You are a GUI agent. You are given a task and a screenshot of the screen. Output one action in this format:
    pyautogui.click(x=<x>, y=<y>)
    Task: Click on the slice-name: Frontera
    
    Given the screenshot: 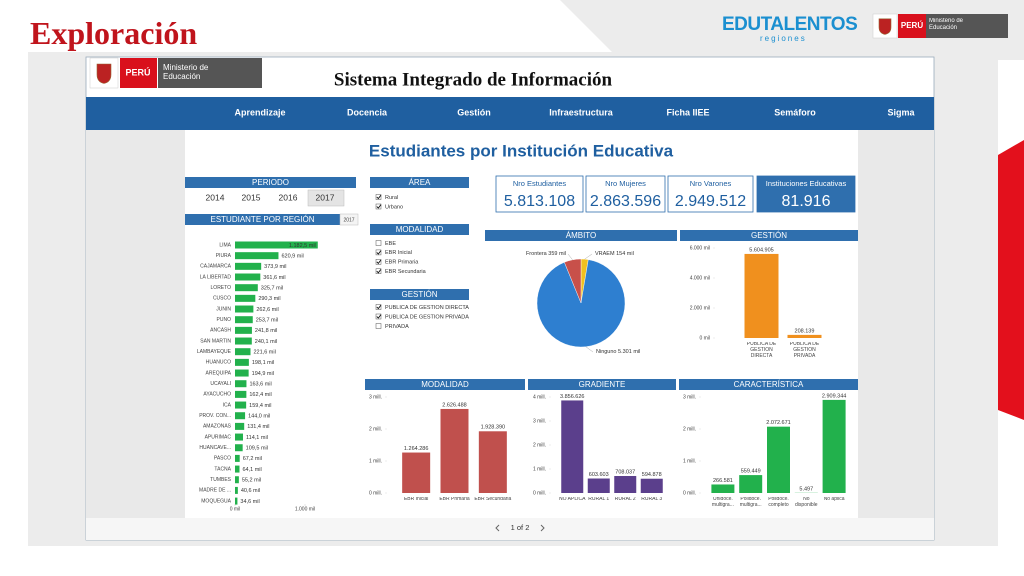 What is the action you would take?
    pyautogui.click(x=537, y=254)
    